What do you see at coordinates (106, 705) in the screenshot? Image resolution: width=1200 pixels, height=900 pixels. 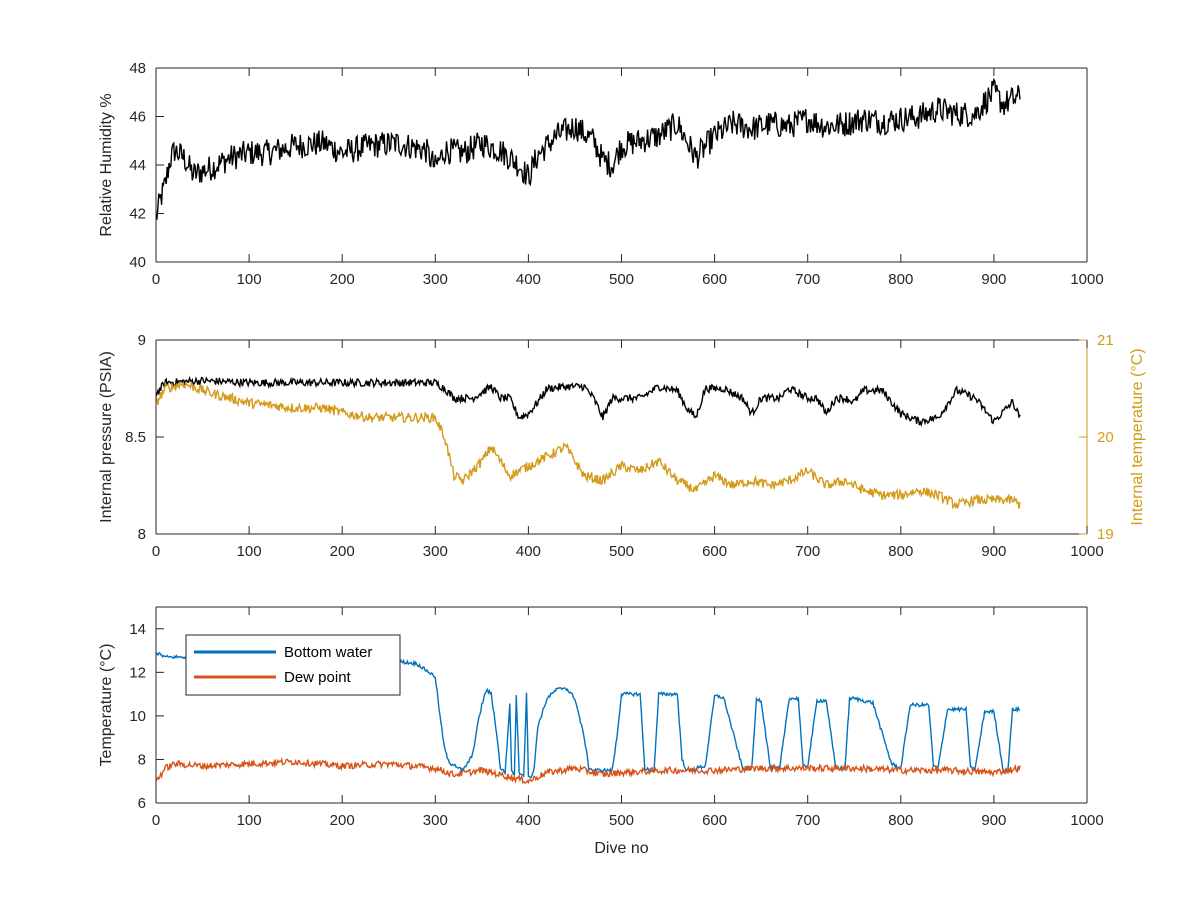 I see `y-axis-label: Temperature (°C)` at bounding box center [106, 705].